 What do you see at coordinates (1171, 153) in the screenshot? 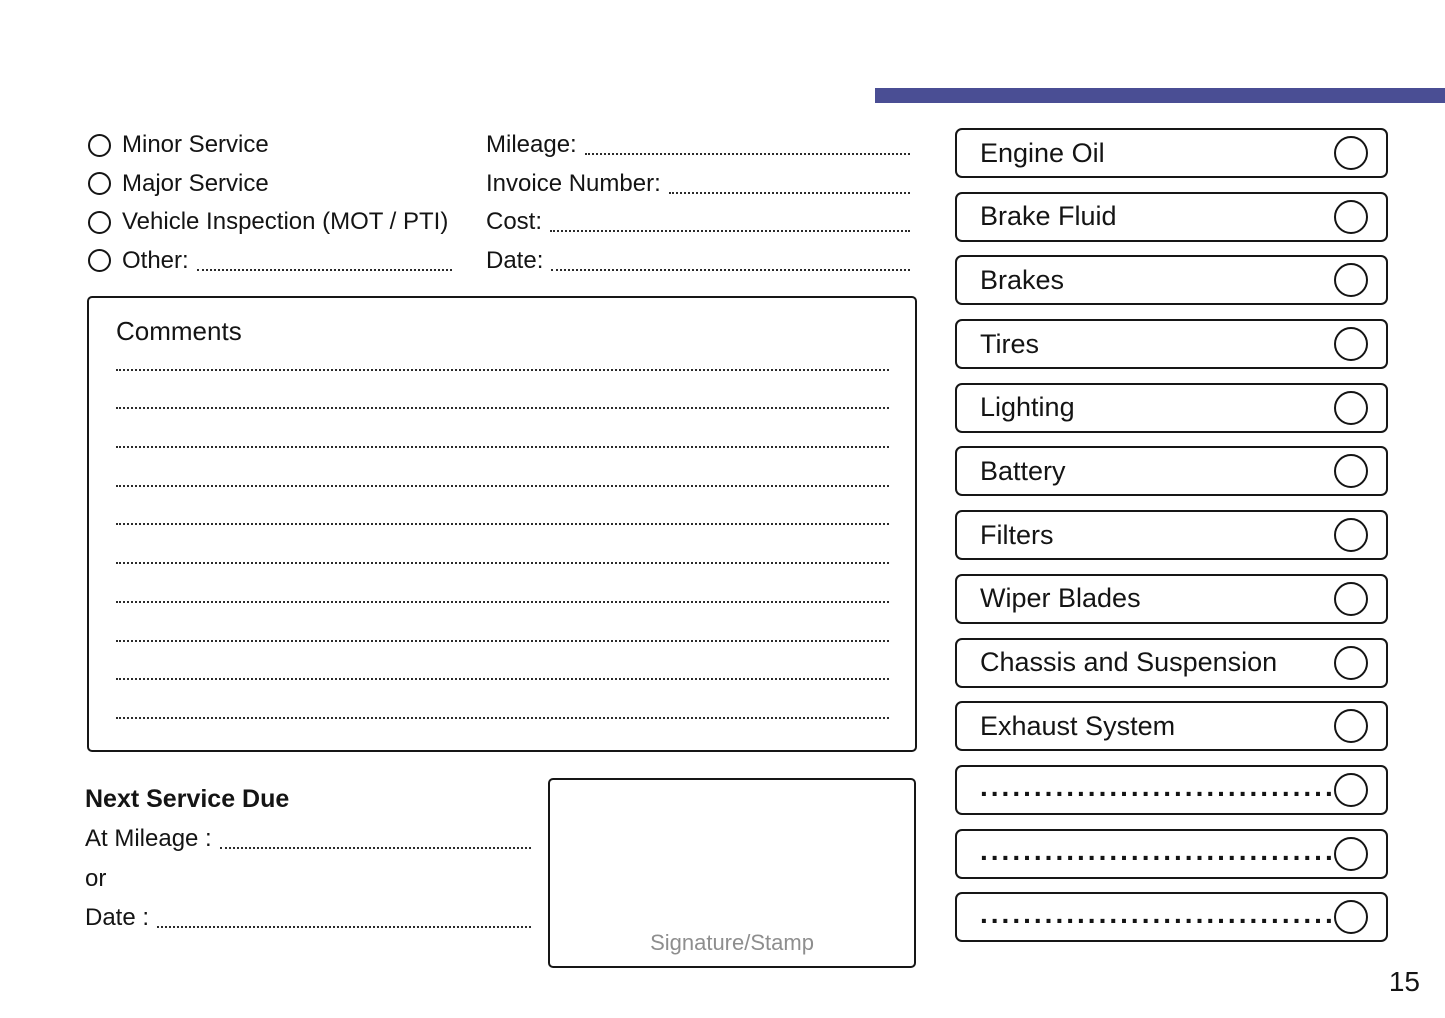
I see `checklist-item: Engine Oil` at bounding box center [1171, 153].